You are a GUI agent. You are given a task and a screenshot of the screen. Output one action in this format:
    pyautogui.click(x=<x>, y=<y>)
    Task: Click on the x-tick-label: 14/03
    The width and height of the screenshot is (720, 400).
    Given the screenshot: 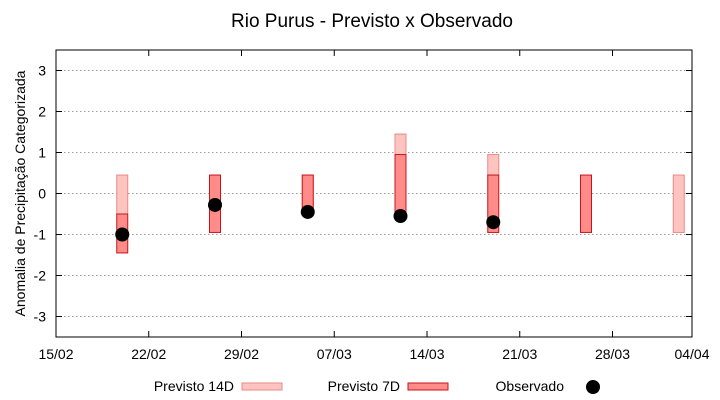 What is the action you would take?
    pyautogui.click(x=426, y=354)
    